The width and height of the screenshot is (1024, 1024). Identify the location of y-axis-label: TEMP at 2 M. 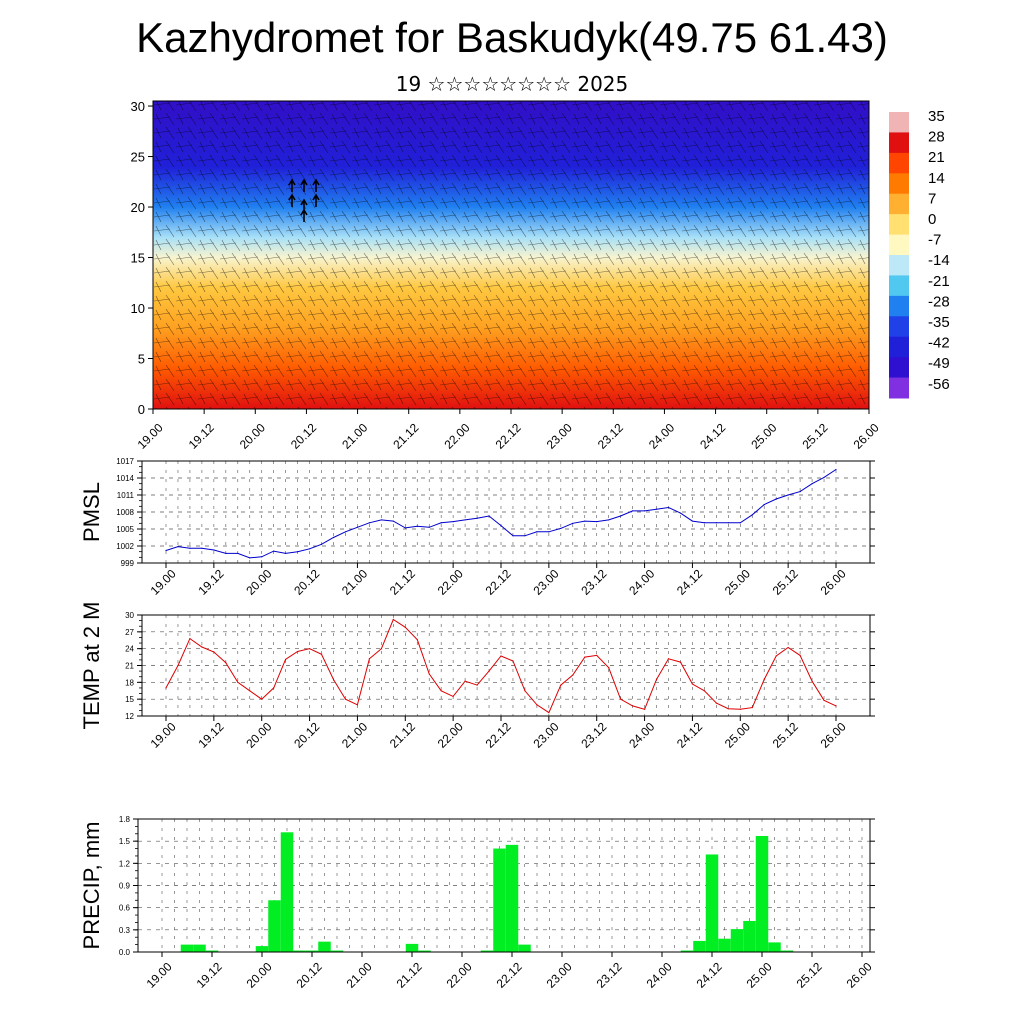
(91, 666).